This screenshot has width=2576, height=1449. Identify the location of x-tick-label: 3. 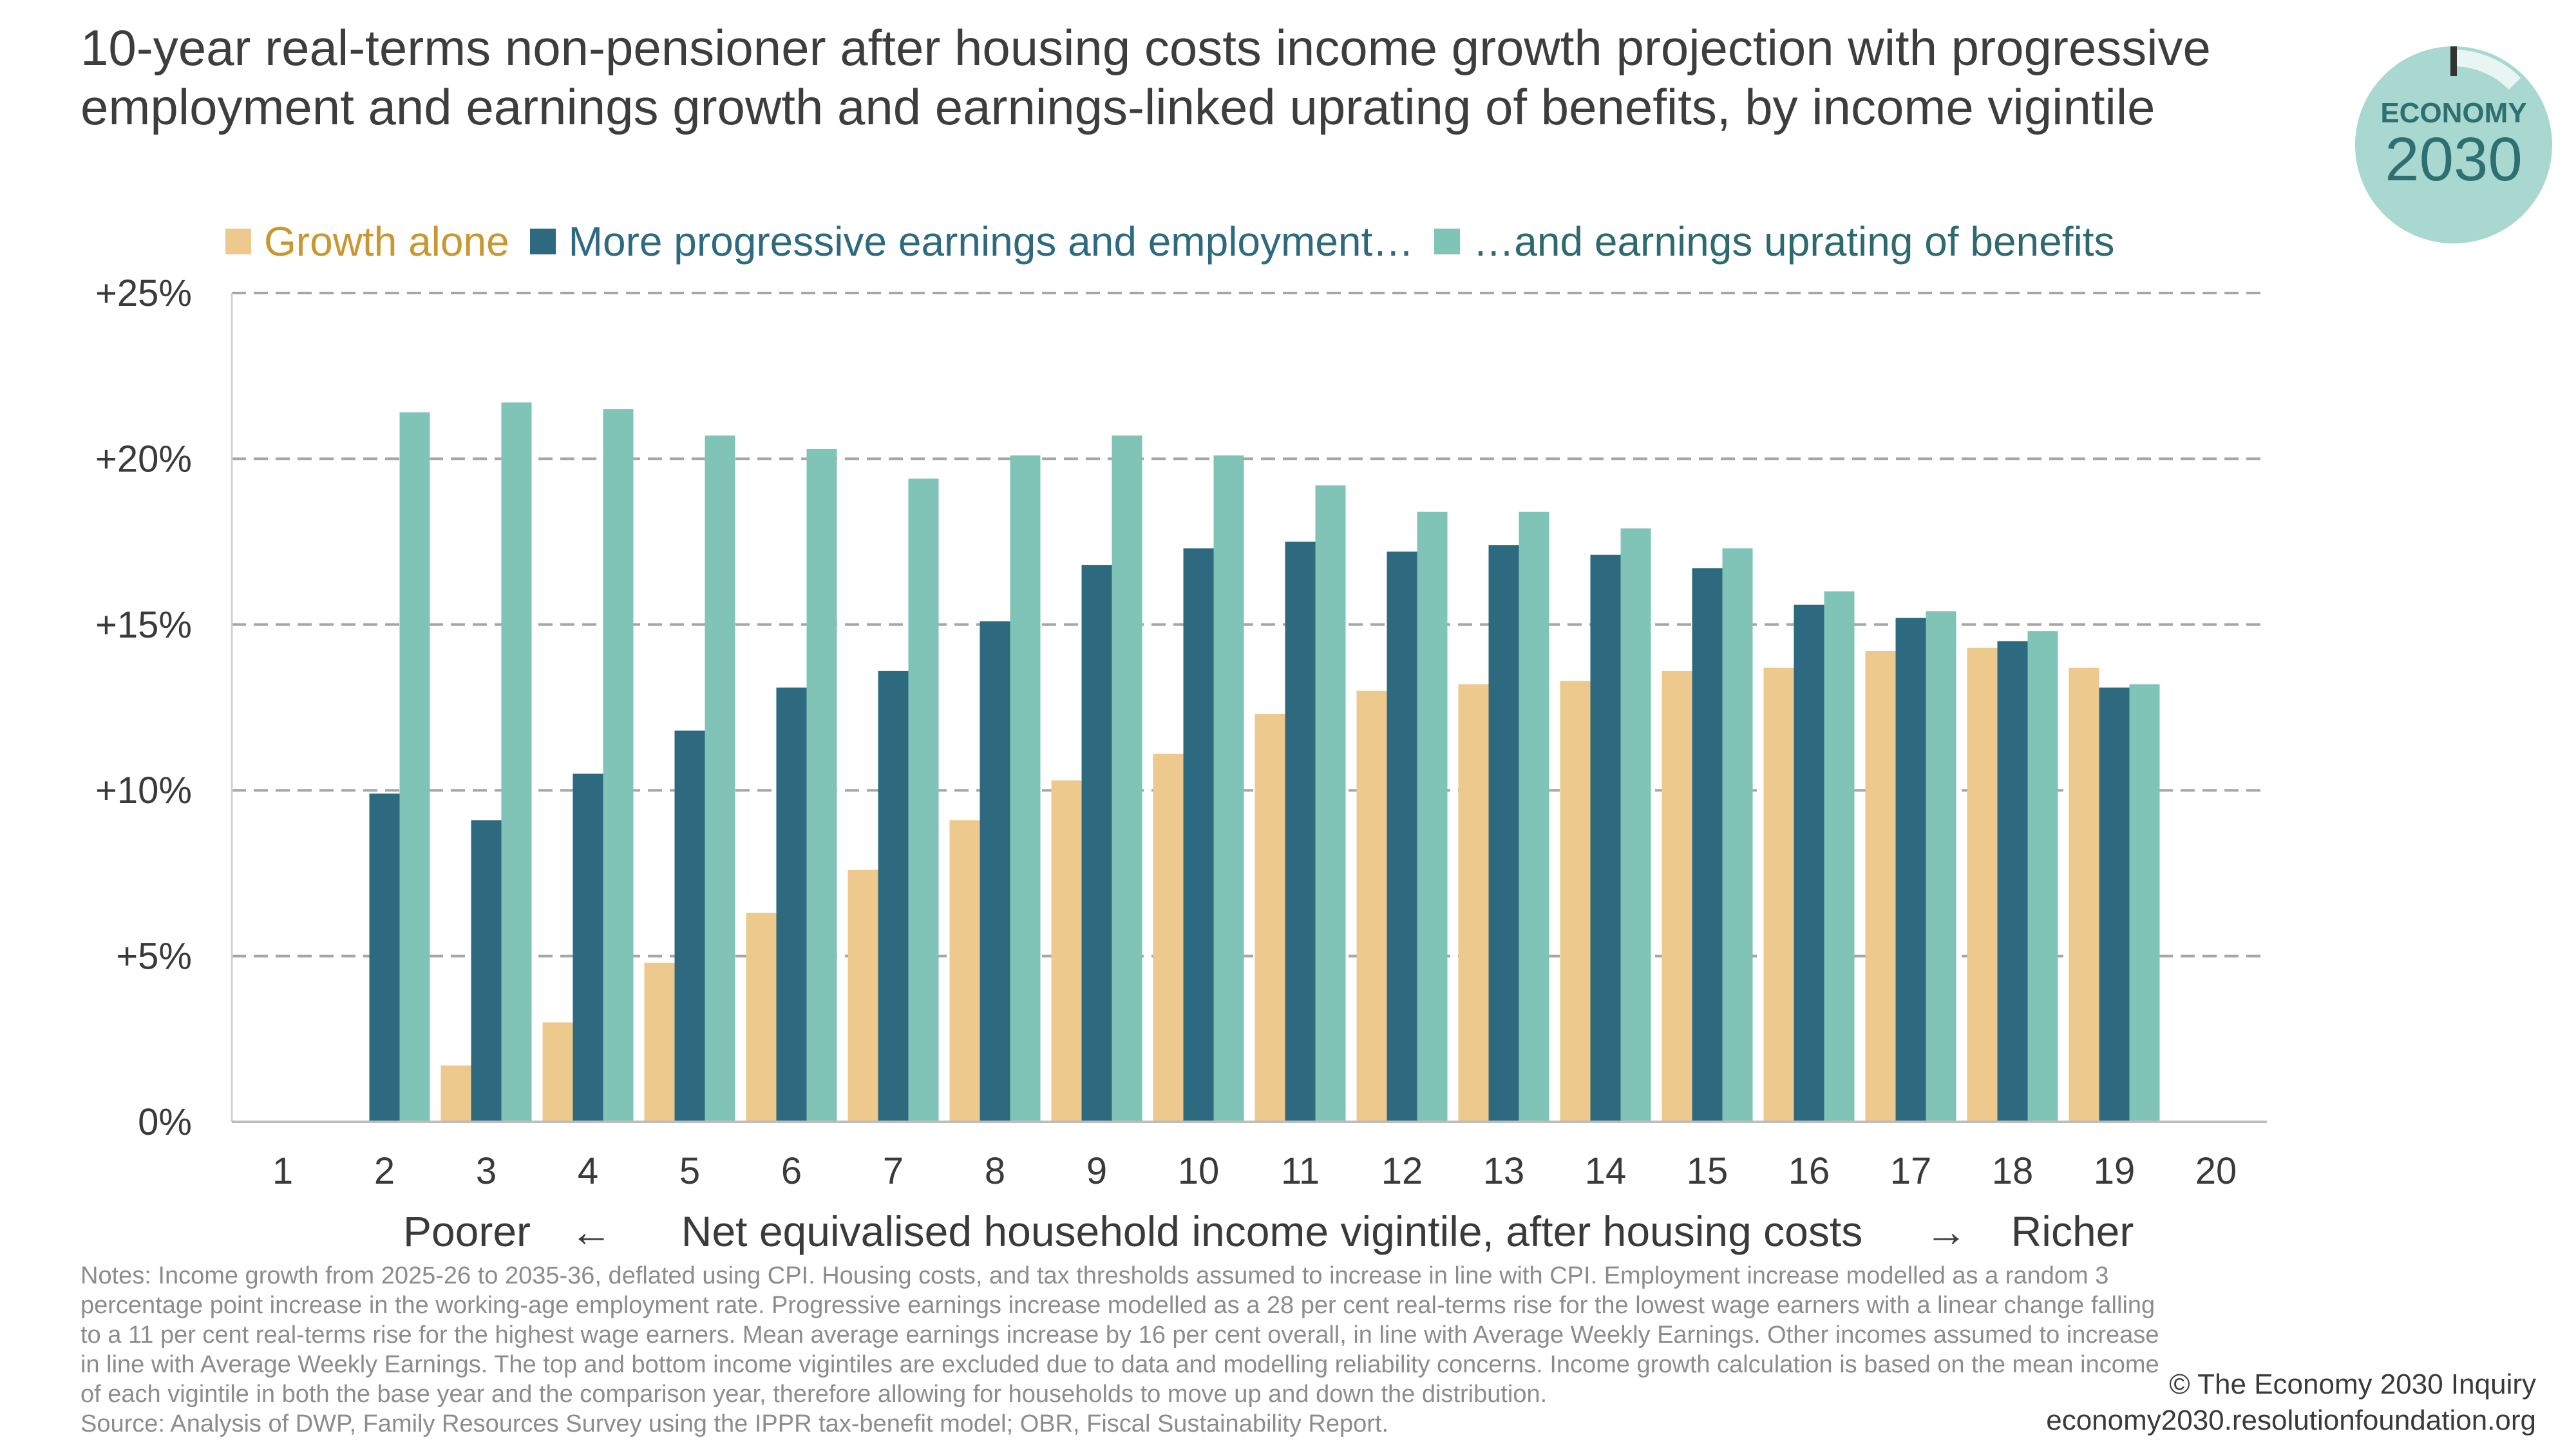
(486, 1171).